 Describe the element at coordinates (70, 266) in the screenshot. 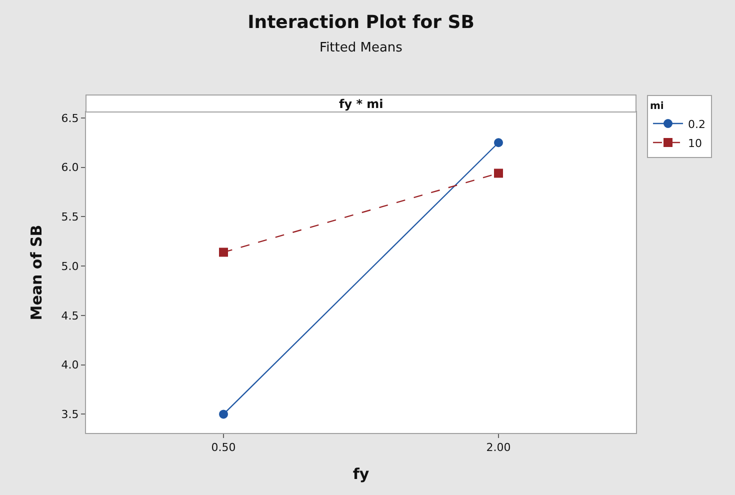

I see `y-tick-label: 5.0` at that location.